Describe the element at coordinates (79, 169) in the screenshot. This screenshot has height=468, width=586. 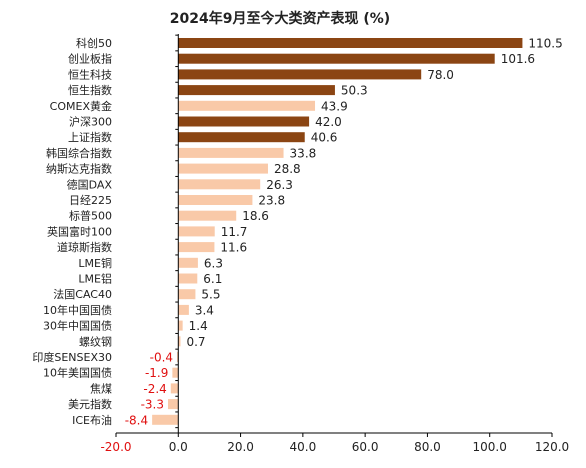
I see `category-label: 纳斯达克指数` at that location.